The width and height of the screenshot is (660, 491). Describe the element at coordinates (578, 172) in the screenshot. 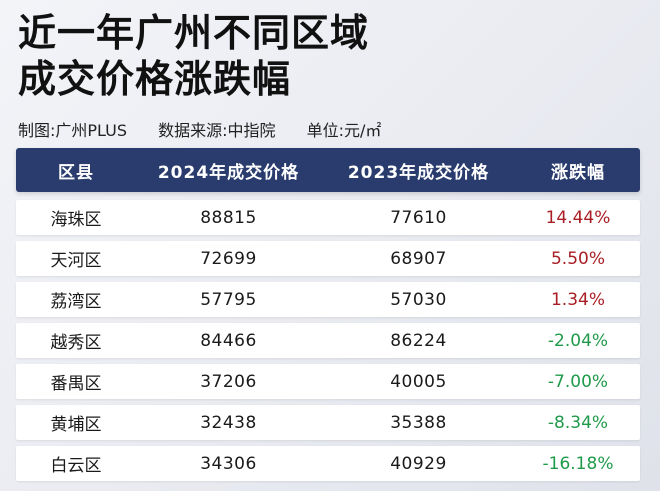

I see `header-change: 涨跌幅` at that location.